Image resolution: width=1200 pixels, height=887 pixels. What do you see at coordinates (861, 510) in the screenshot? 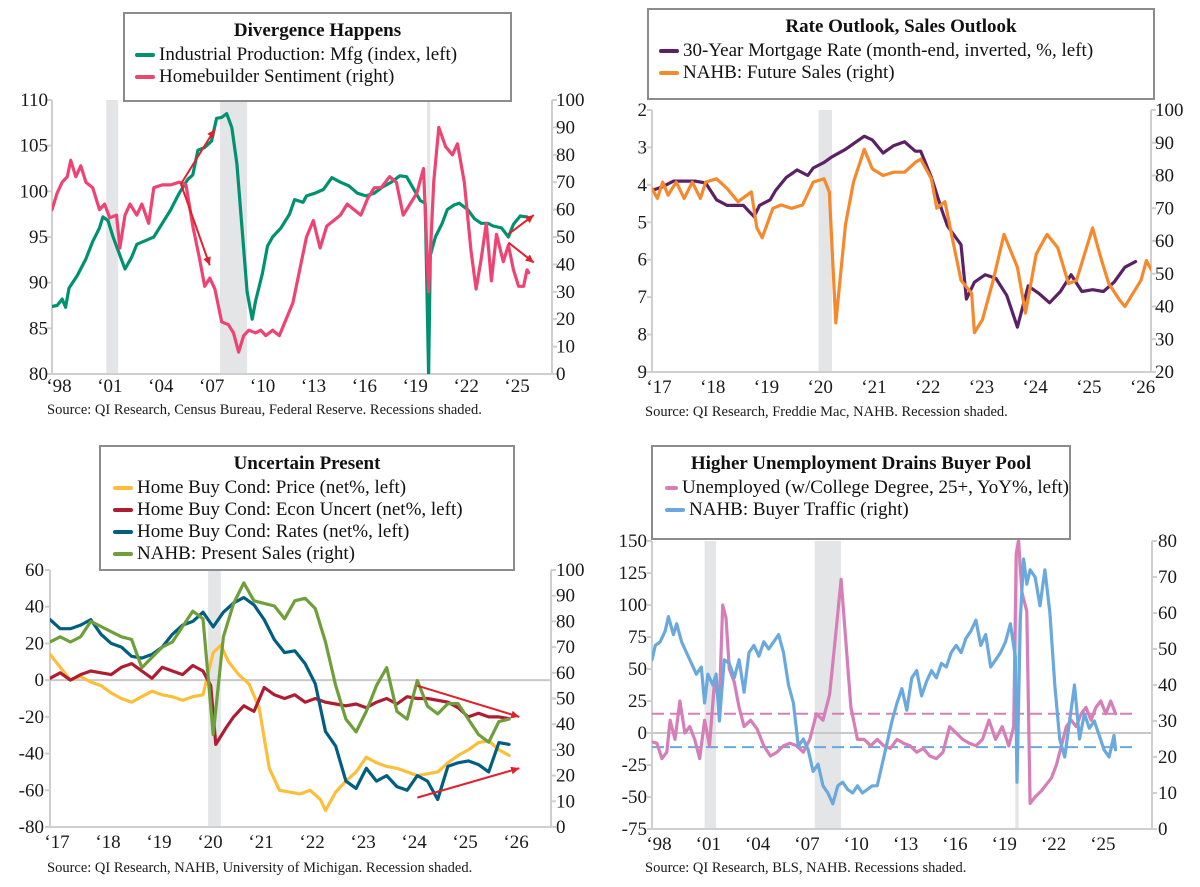
I see `legend-item: NAHB: Buyer Traffic (right)` at bounding box center [861, 510].